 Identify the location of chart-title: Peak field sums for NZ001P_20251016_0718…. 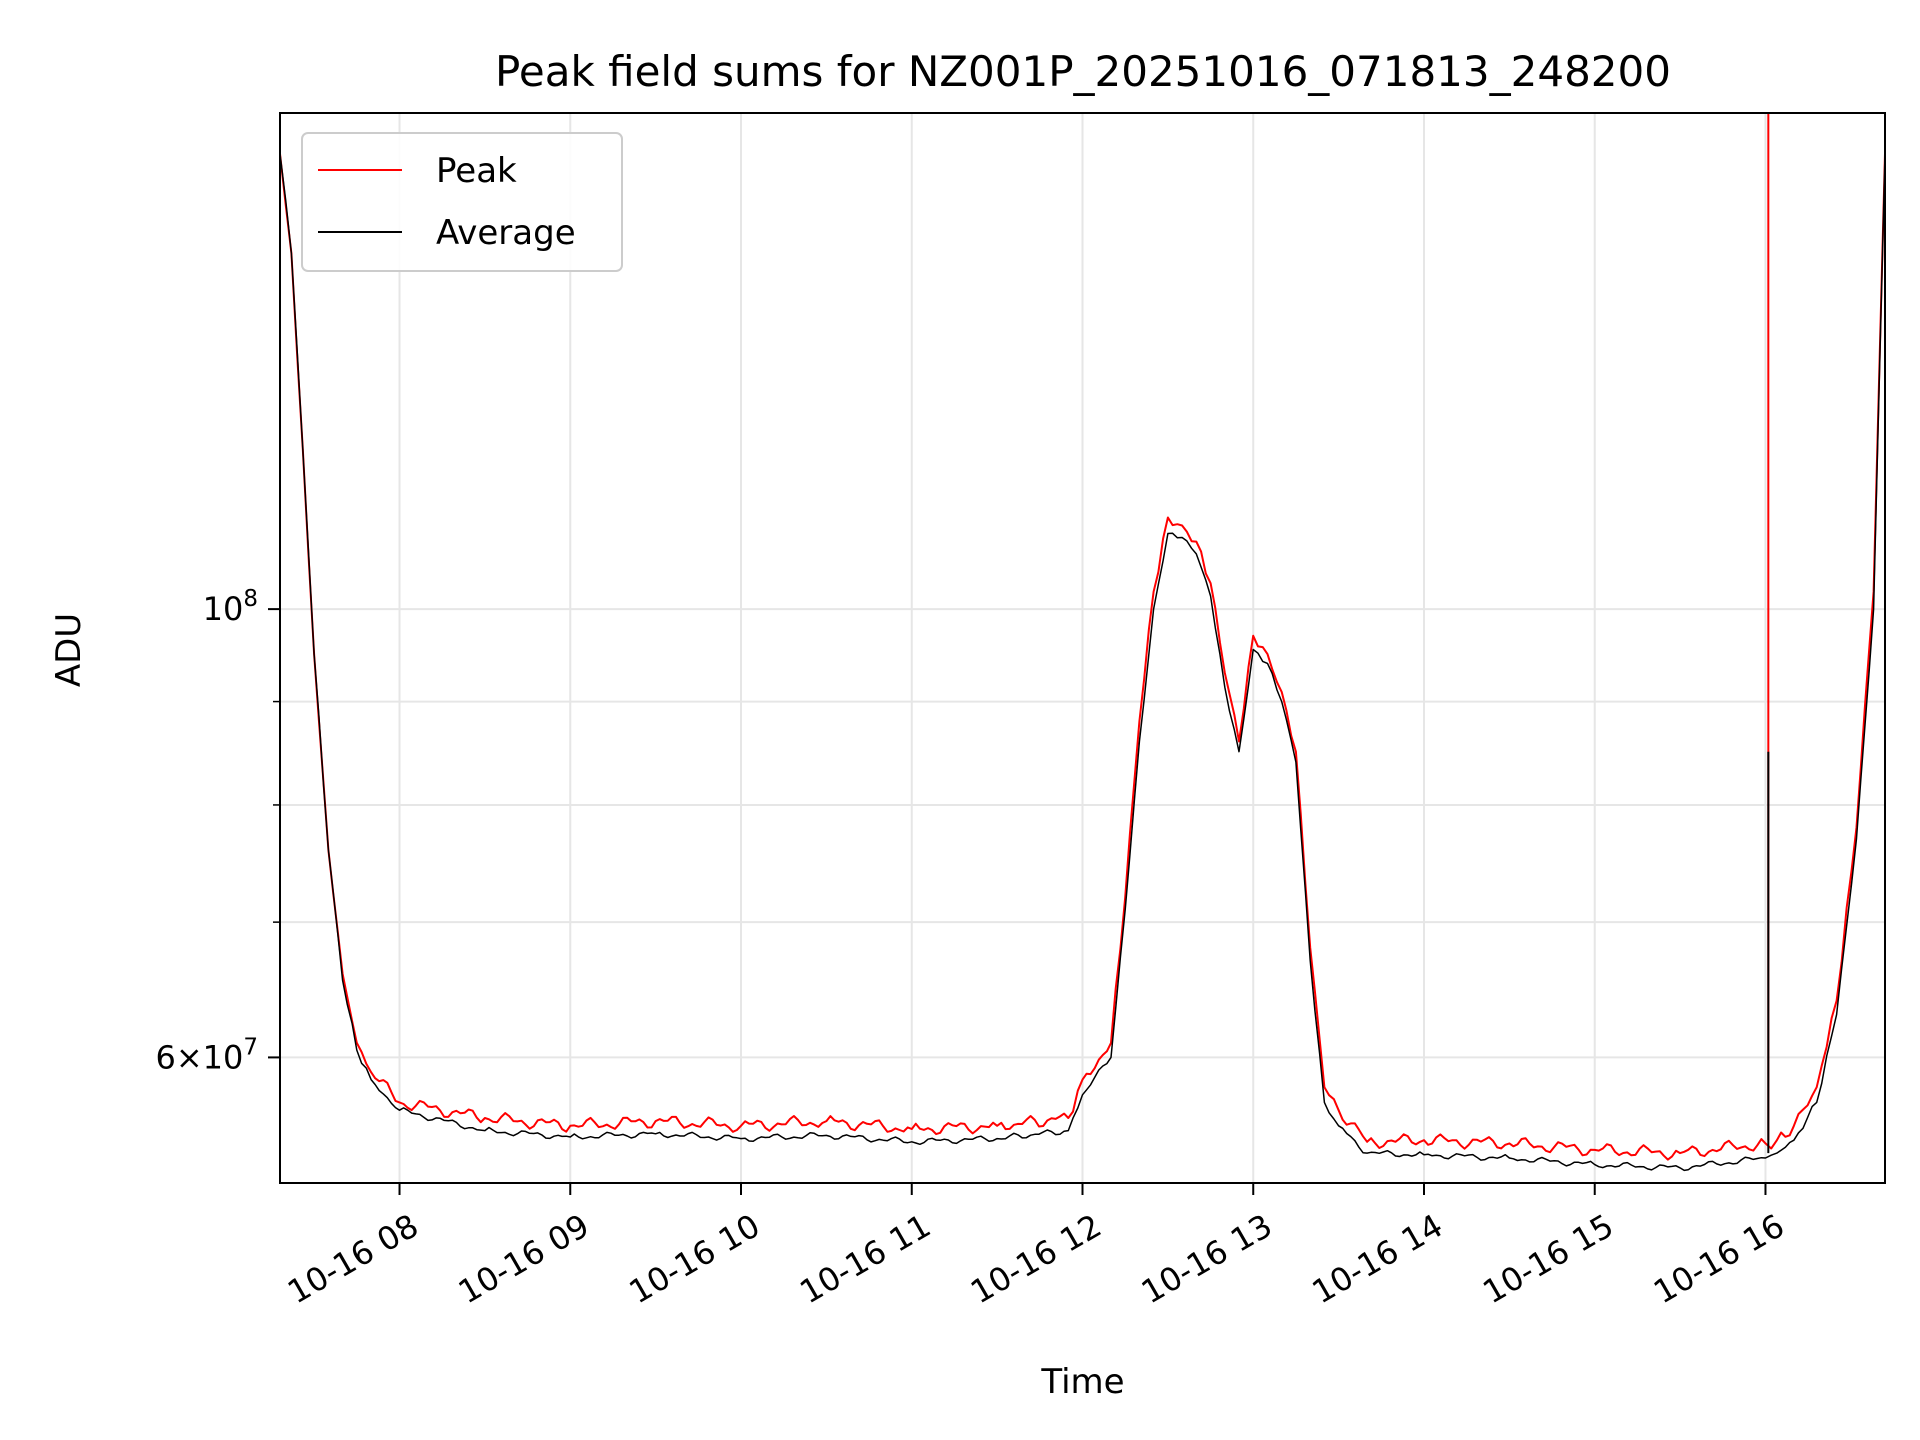
(1083, 71).